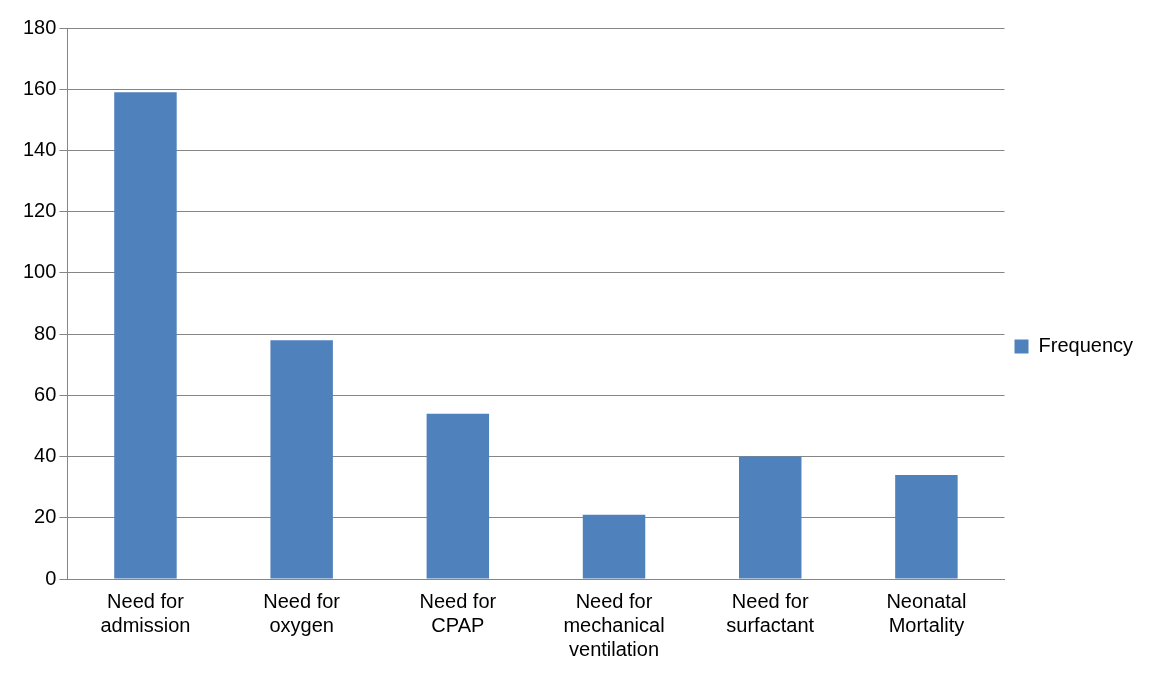 This screenshot has width=1153, height=675. Describe the element at coordinates (39, 271) in the screenshot. I see `y-tick-label: 100` at that location.